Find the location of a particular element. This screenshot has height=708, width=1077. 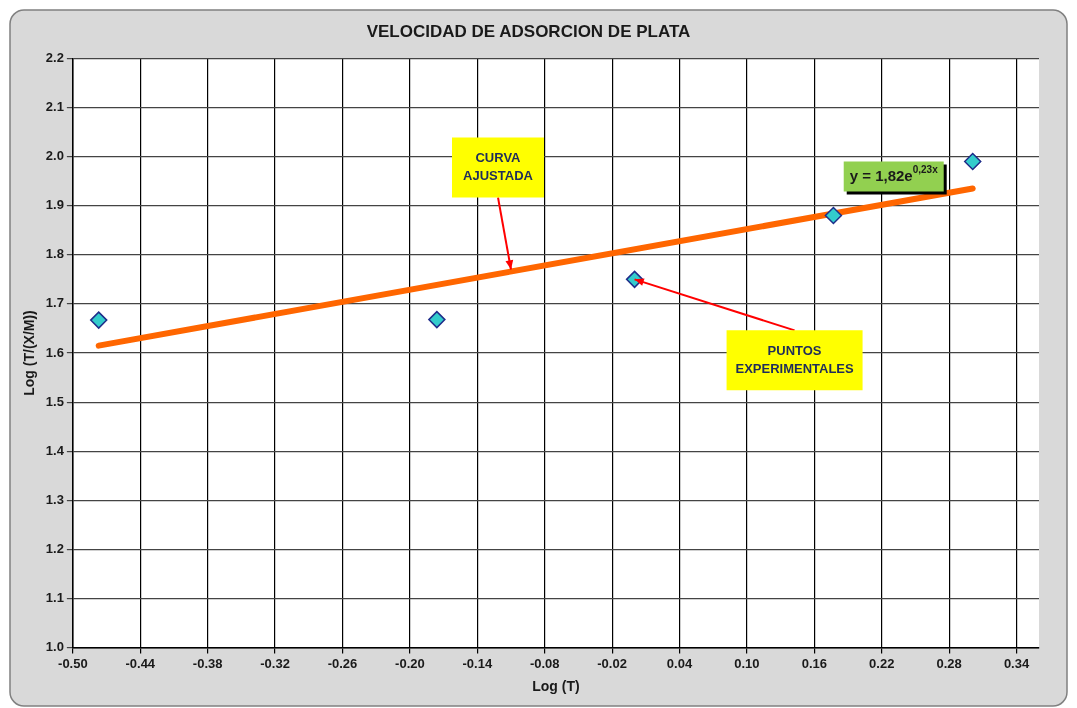

x-tick-label: 0.22 is located at coordinates (882, 663).